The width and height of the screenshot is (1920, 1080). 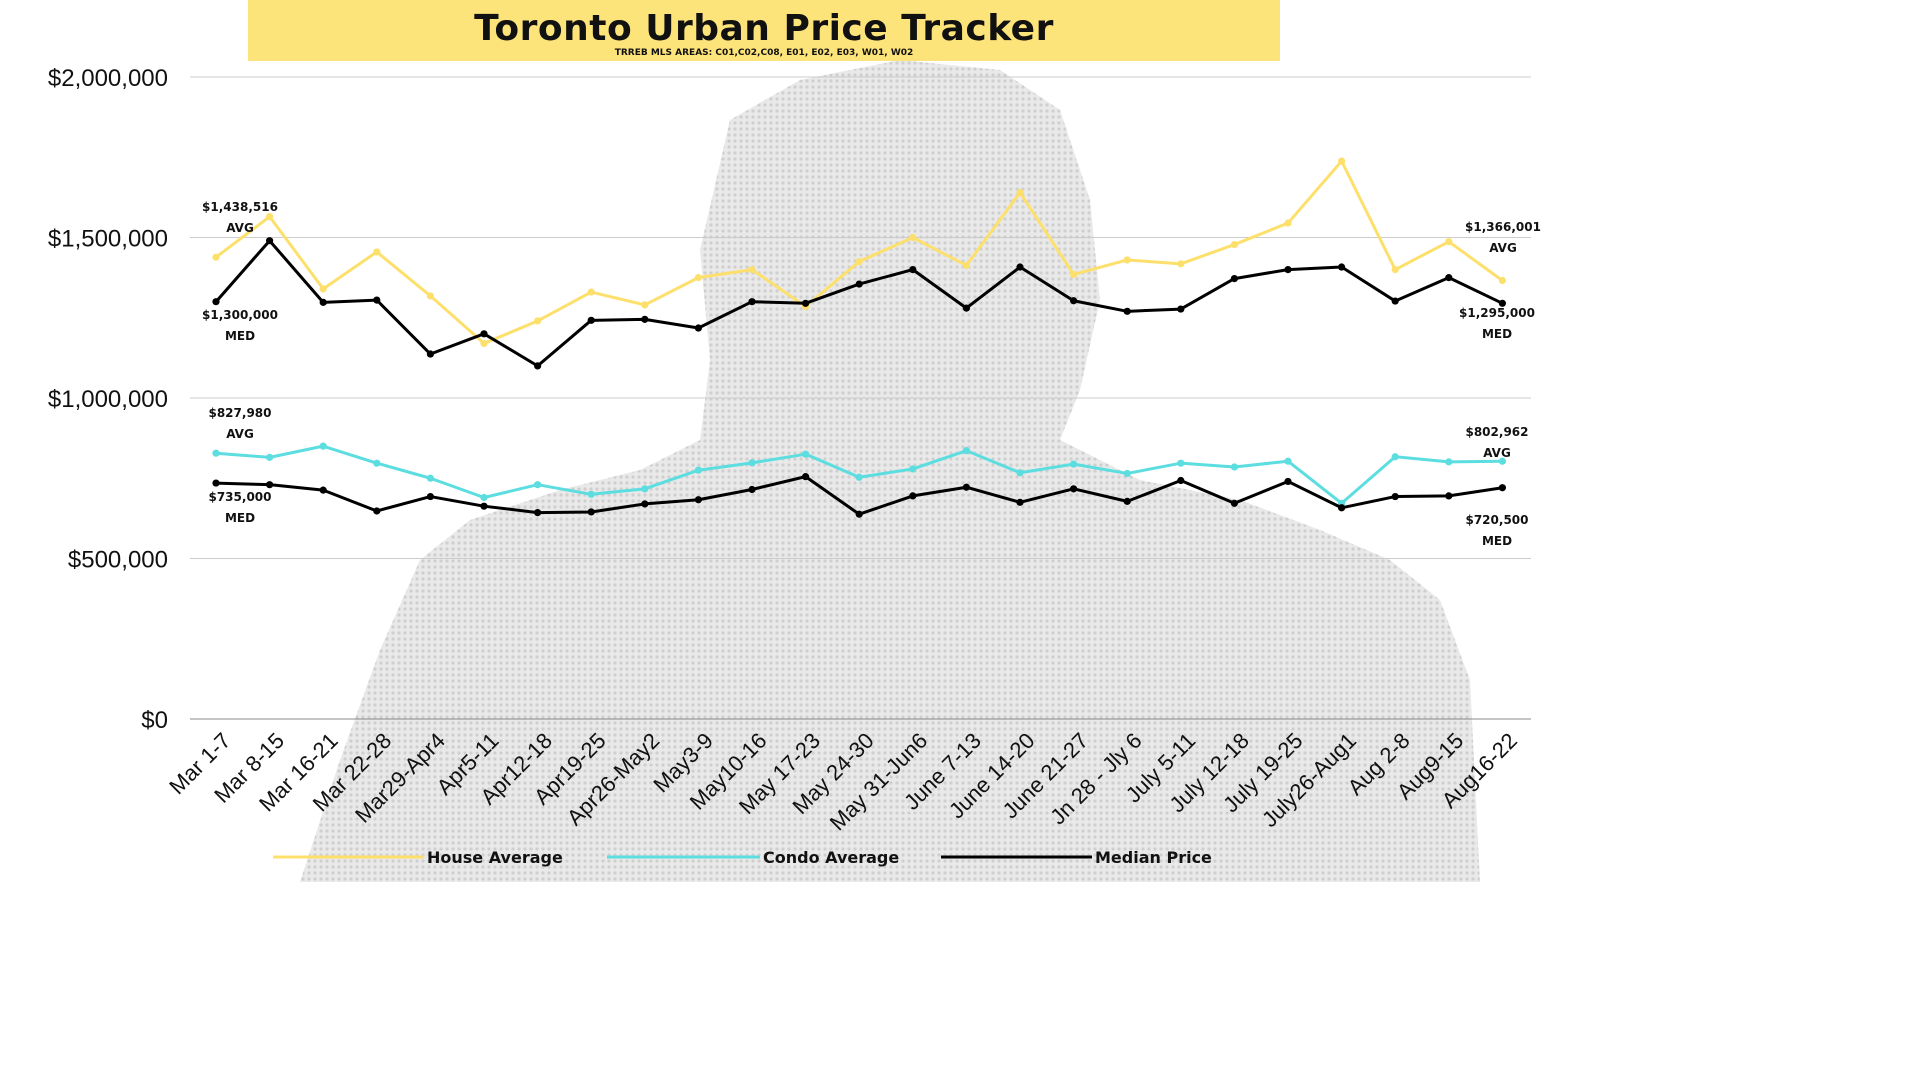 What do you see at coordinates (831, 857) in the screenshot?
I see `legend-label: Condo Average` at bounding box center [831, 857].